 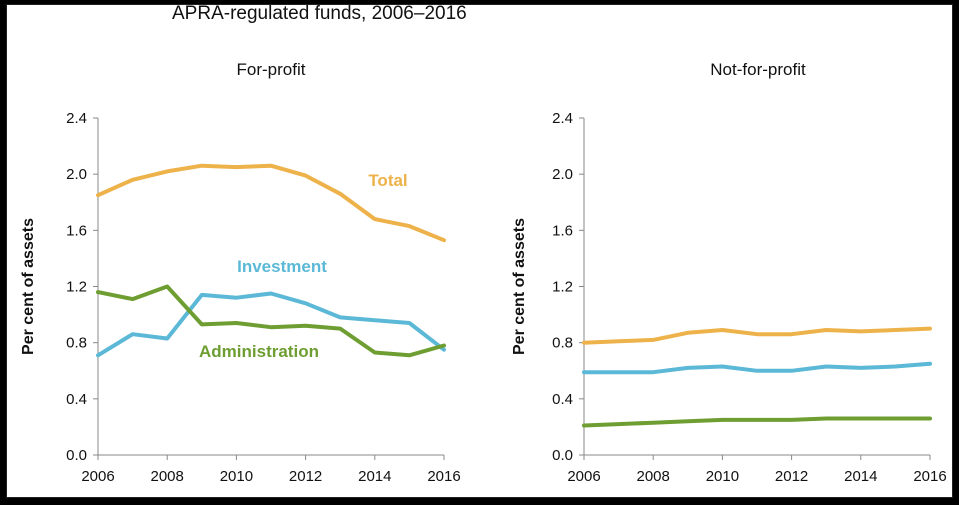 I want to click on series-label: Total, so click(x=387, y=180).